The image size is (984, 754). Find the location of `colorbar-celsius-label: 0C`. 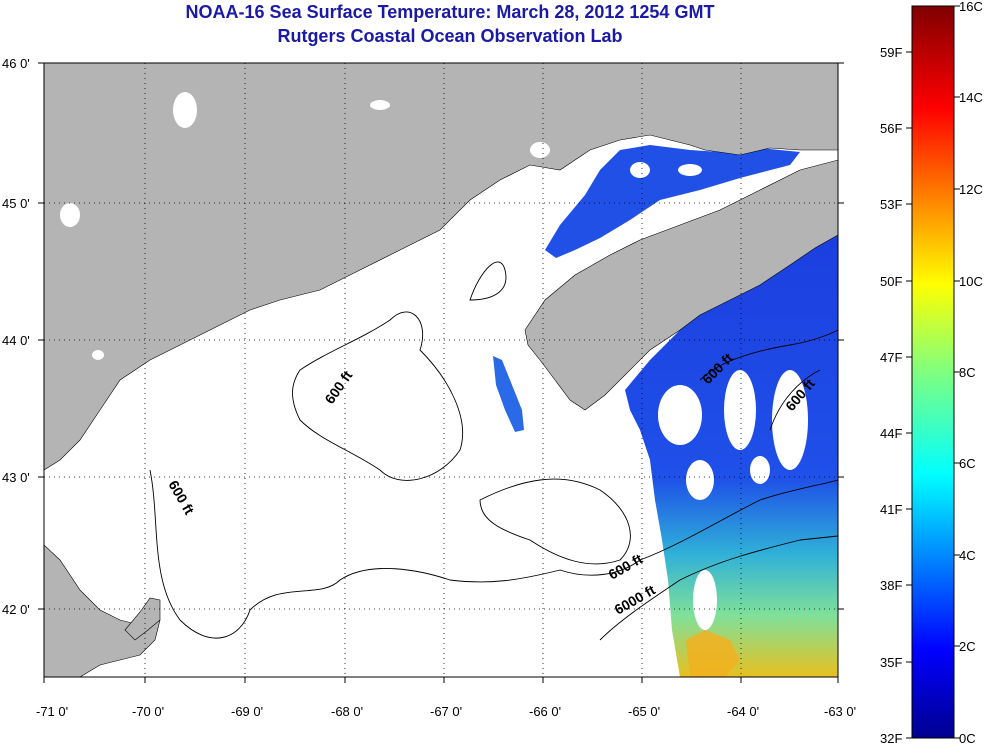

colorbar-celsius-label: 0C is located at coordinates (967, 738).